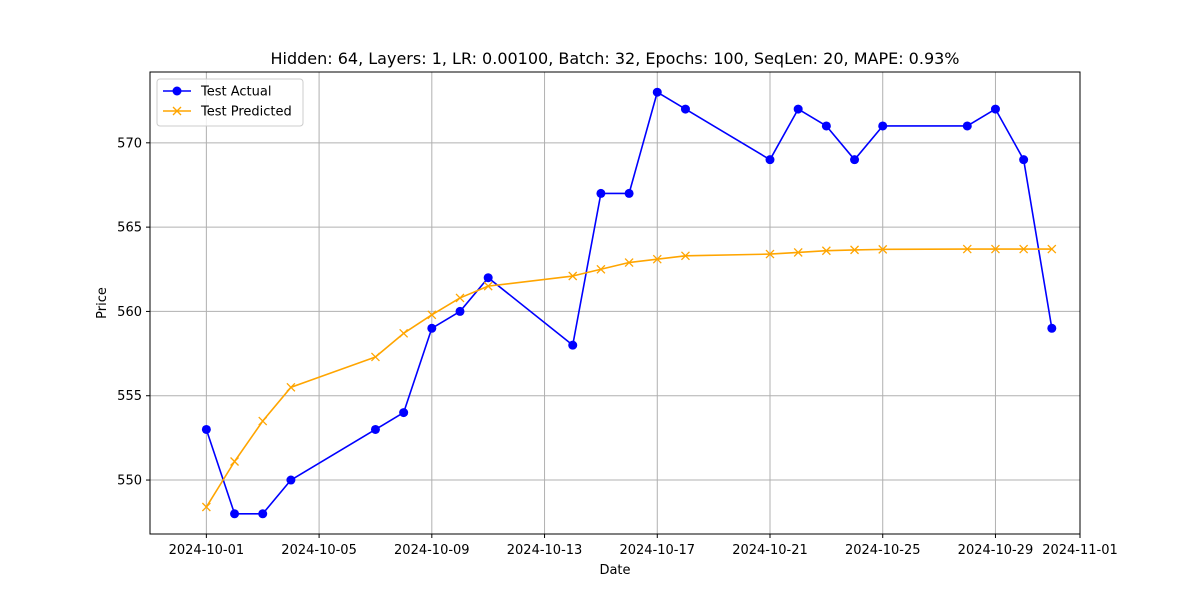 This screenshot has height=600, width=1200. I want to click on x-tick-label: 2024-10-29, so click(996, 550).